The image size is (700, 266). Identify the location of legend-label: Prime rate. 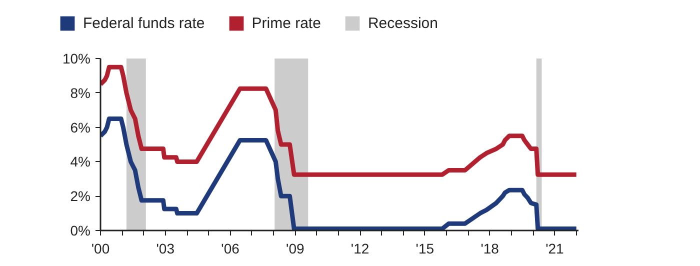
(286, 23).